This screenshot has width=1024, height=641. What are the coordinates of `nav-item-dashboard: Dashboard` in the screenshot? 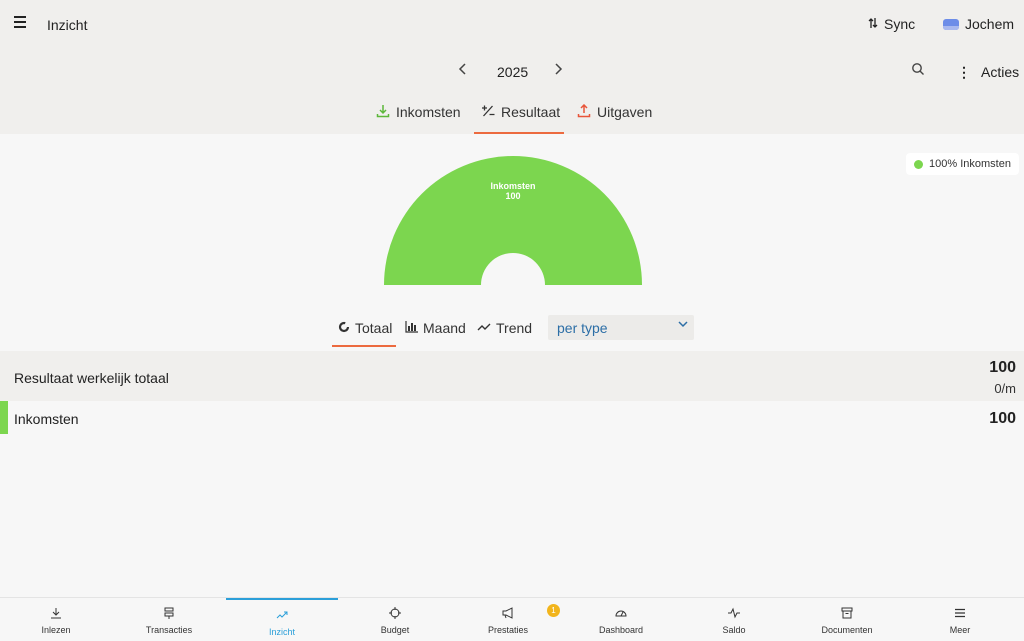 It's located at (621, 619).